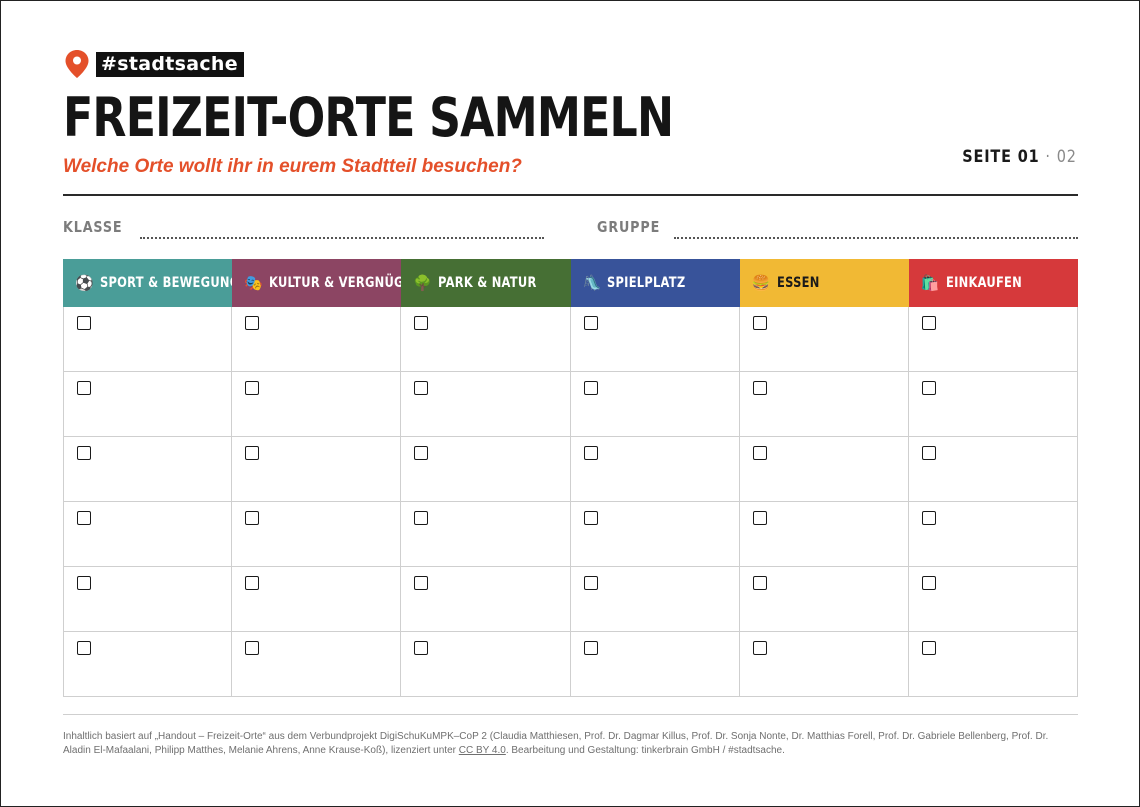 Image resolution: width=1140 pixels, height=807 pixels. What do you see at coordinates (798, 283) in the screenshot?
I see `column-header-label: ESSEN` at bounding box center [798, 283].